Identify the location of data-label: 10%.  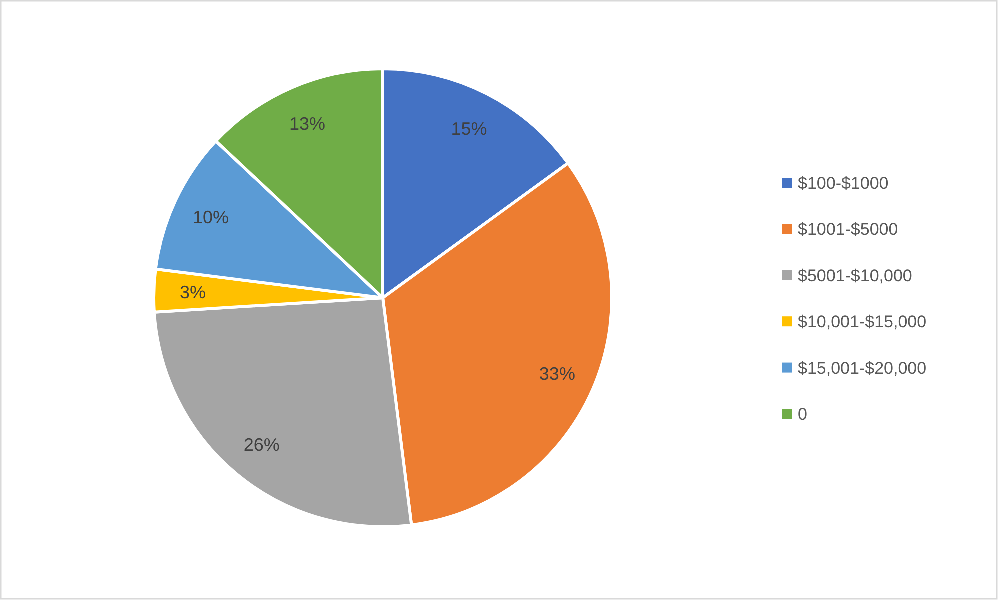
(211, 217).